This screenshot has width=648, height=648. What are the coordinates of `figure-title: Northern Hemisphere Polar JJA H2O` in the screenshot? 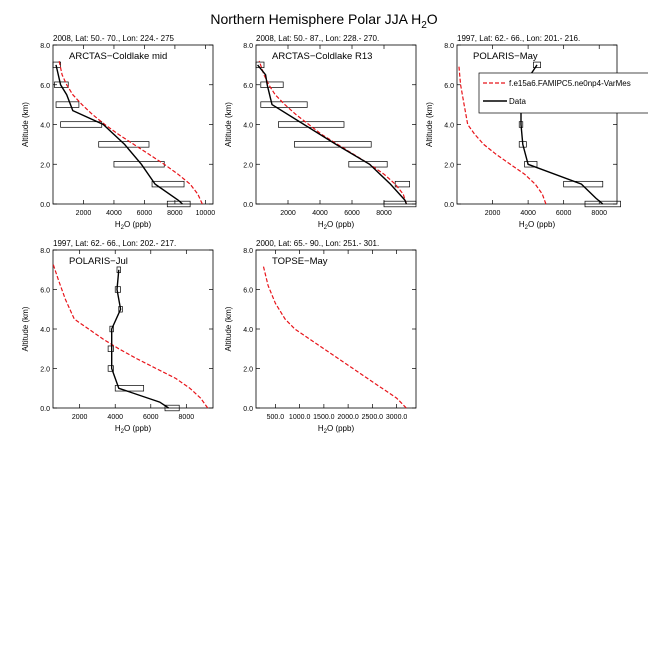 It's located at (323, 21).